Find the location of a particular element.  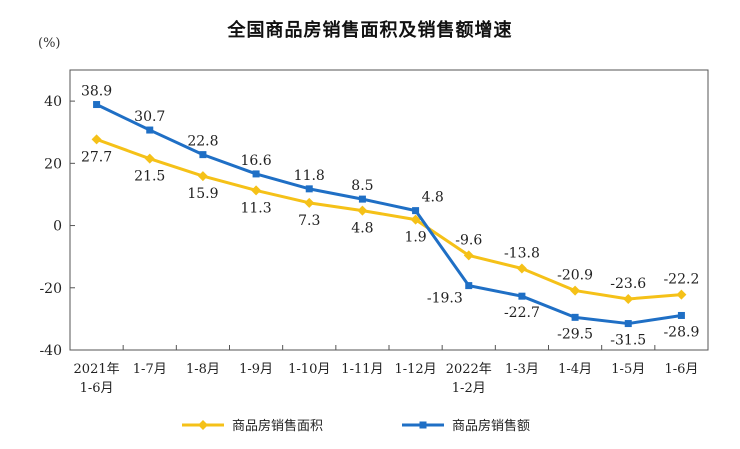

x-tick-label: 2021年 is located at coordinates (97, 369).